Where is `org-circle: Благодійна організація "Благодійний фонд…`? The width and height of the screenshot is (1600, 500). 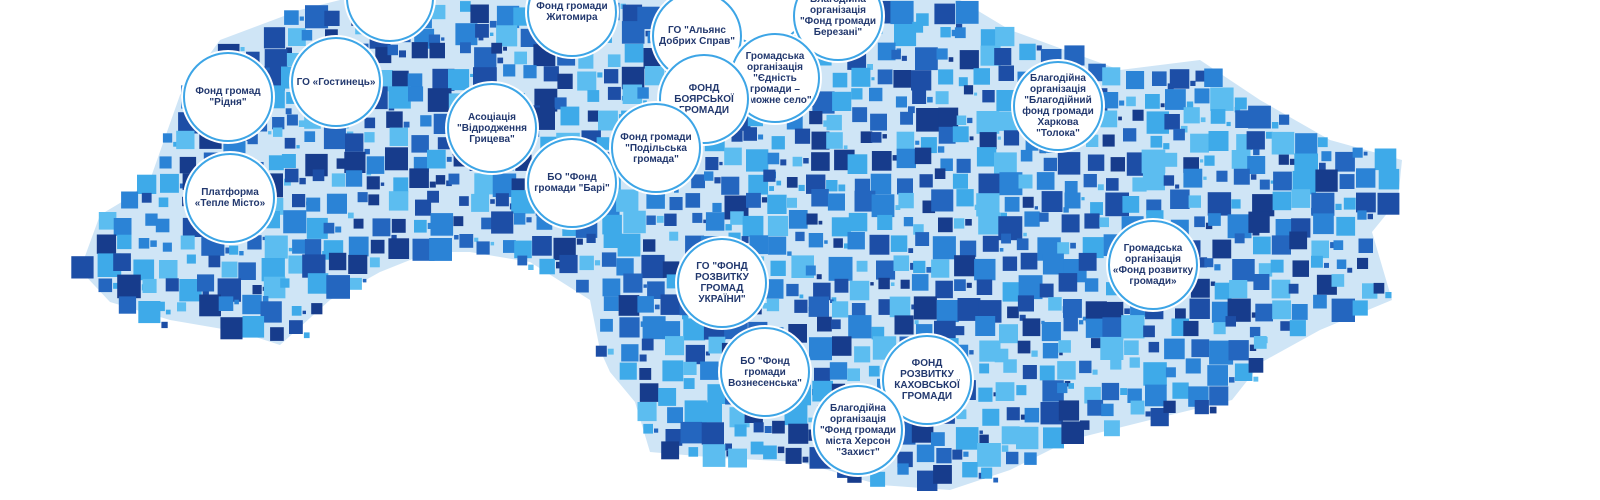
org-circle: Благодійна організація "Благодійний фонд… is located at coordinates (1058, 106).